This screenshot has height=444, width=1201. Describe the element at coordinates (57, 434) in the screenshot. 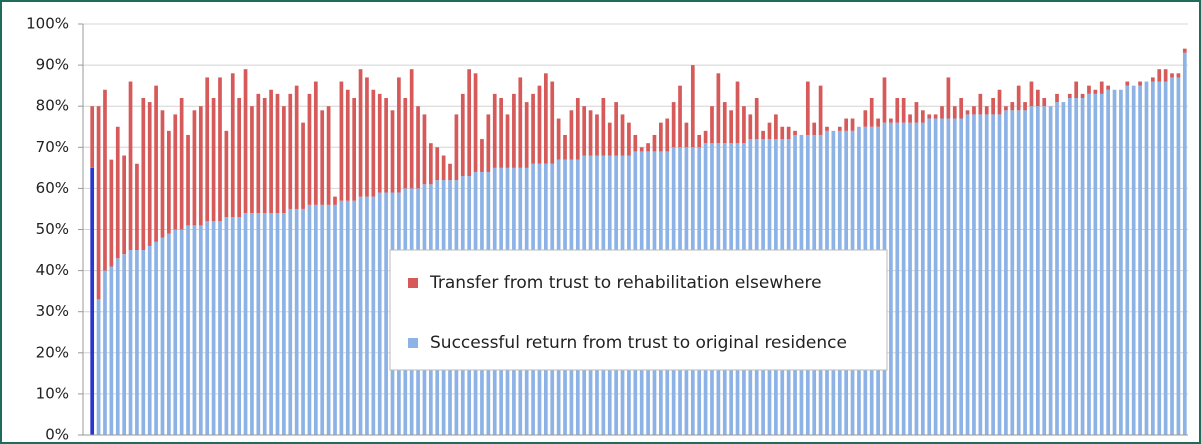

I see `y-tick-label: 0%` at that location.